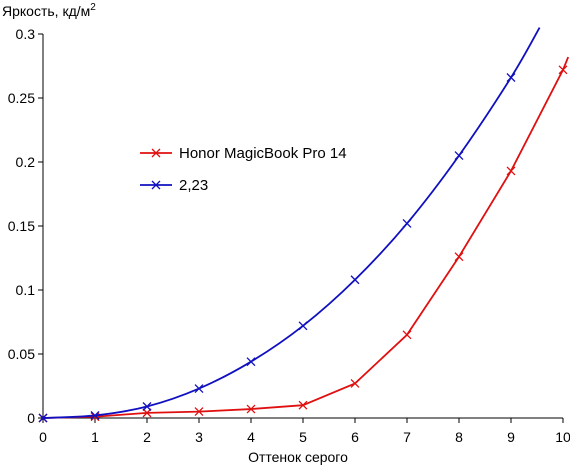 This screenshot has height=468, width=570. Describe the element at coordinates (251, 437) in the screenshot. I see `x-tick-label: 4` at that location.